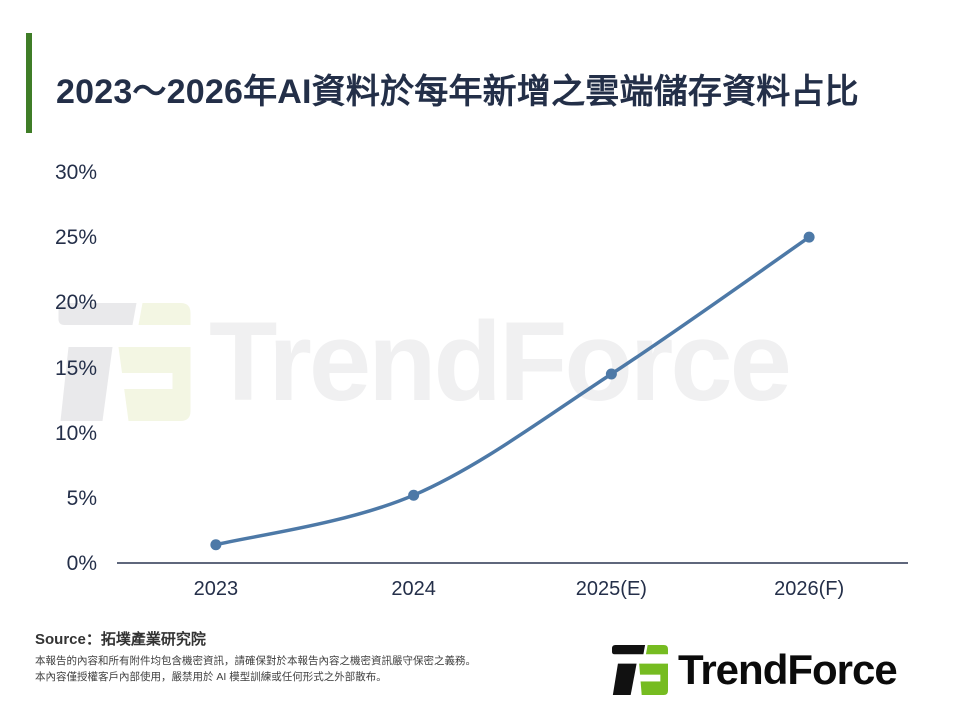  What do you see at coordinates (611, 374) in the screenshot?
I see `data-point-2025(E)` at bounding box center [611, 374].